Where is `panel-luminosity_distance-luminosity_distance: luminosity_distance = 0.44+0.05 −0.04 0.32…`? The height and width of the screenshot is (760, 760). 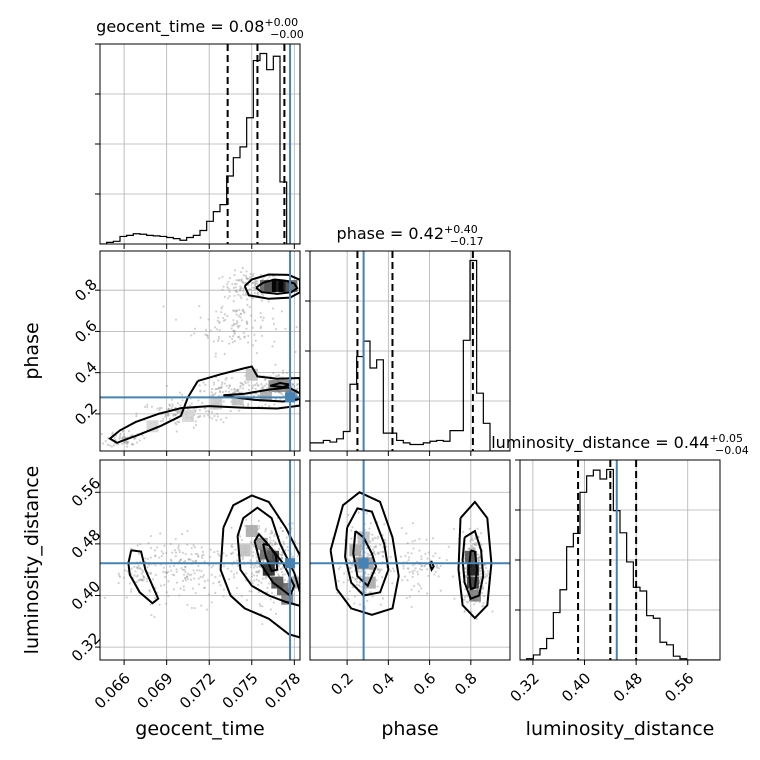
panel-luminosity_distance-luminosity_distance: luminosity_distance = 0.44+0.05 −0.04 0.32… is located at coordinates (620, 569).